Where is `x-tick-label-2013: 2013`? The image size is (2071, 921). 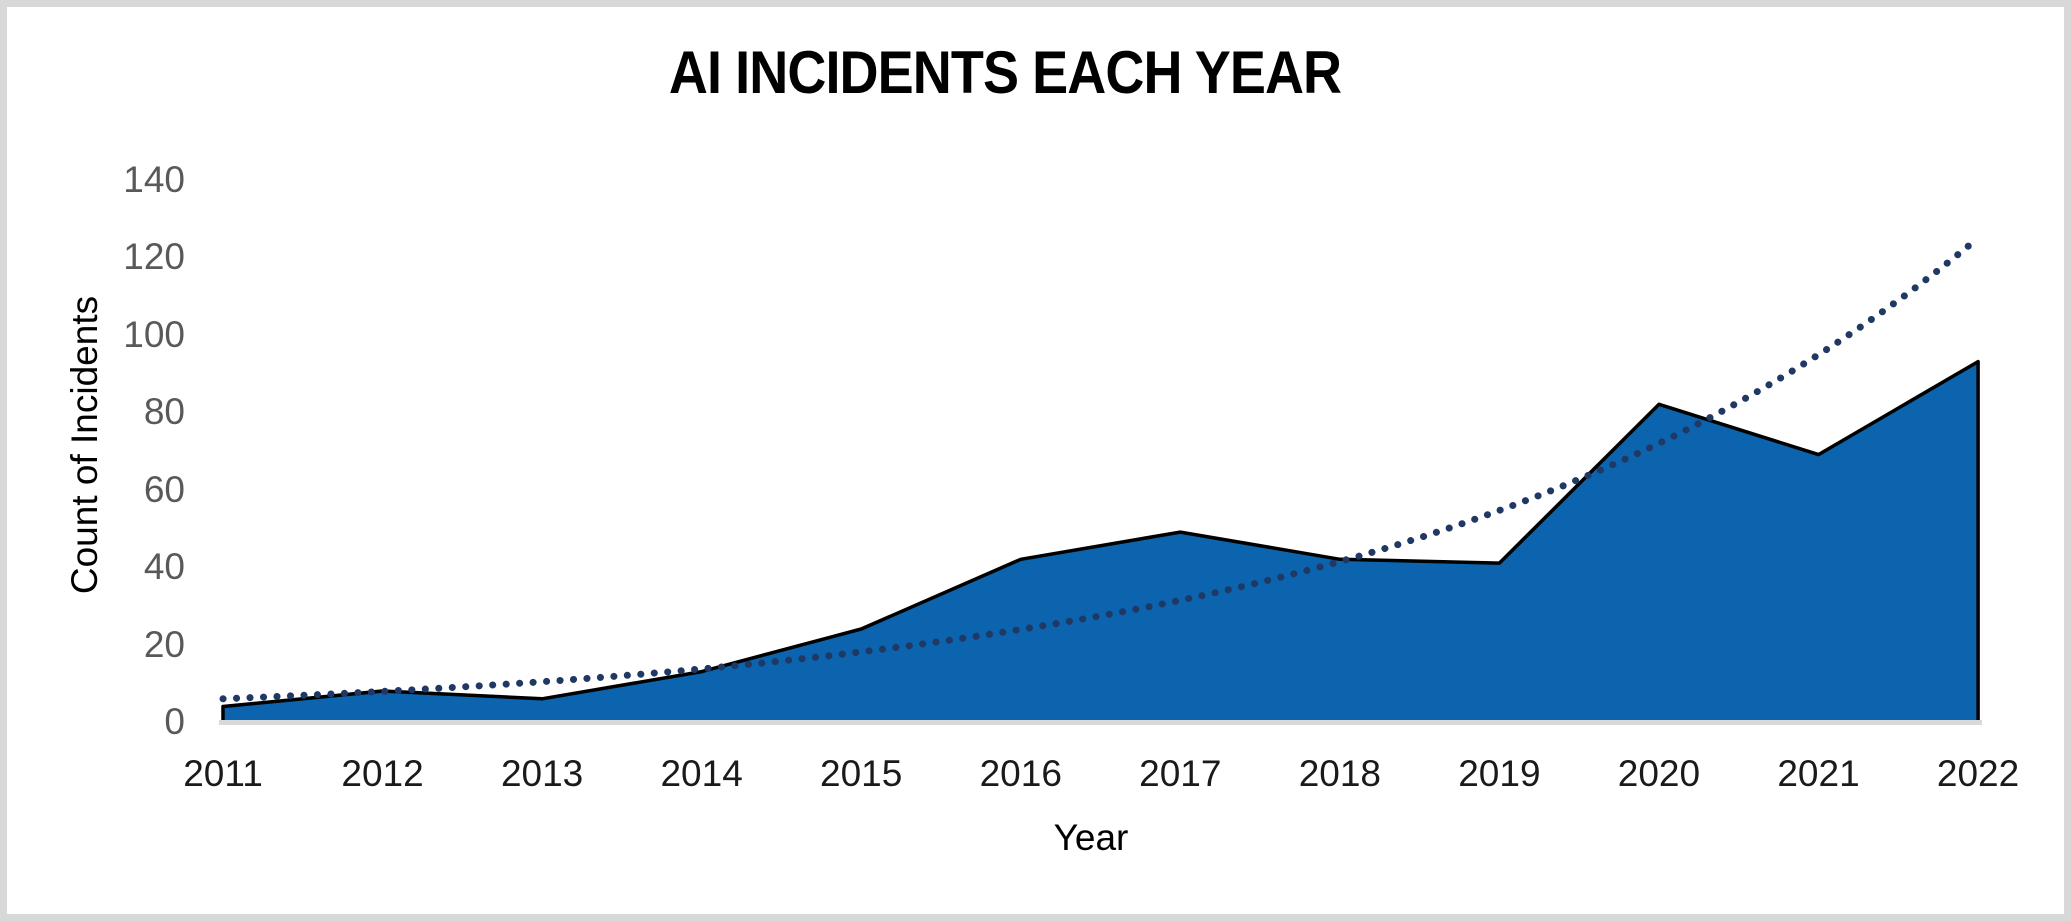
x-tick-label-2013: 2013 is located at coordinates (542, 773).